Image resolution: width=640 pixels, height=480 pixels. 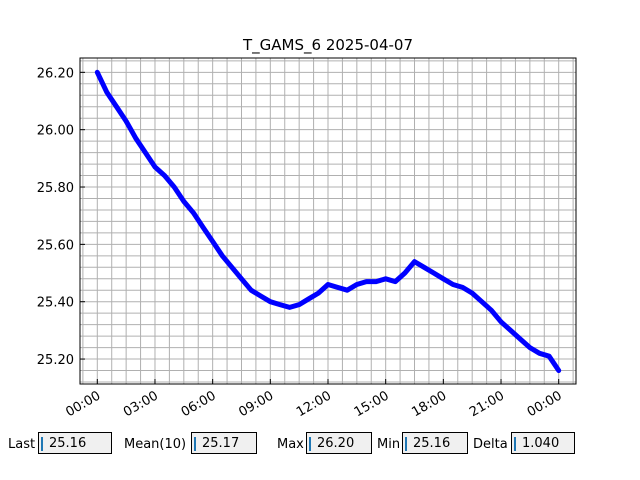 I want to click on y-tick-label: 26.00, so click(x=55, y=131).